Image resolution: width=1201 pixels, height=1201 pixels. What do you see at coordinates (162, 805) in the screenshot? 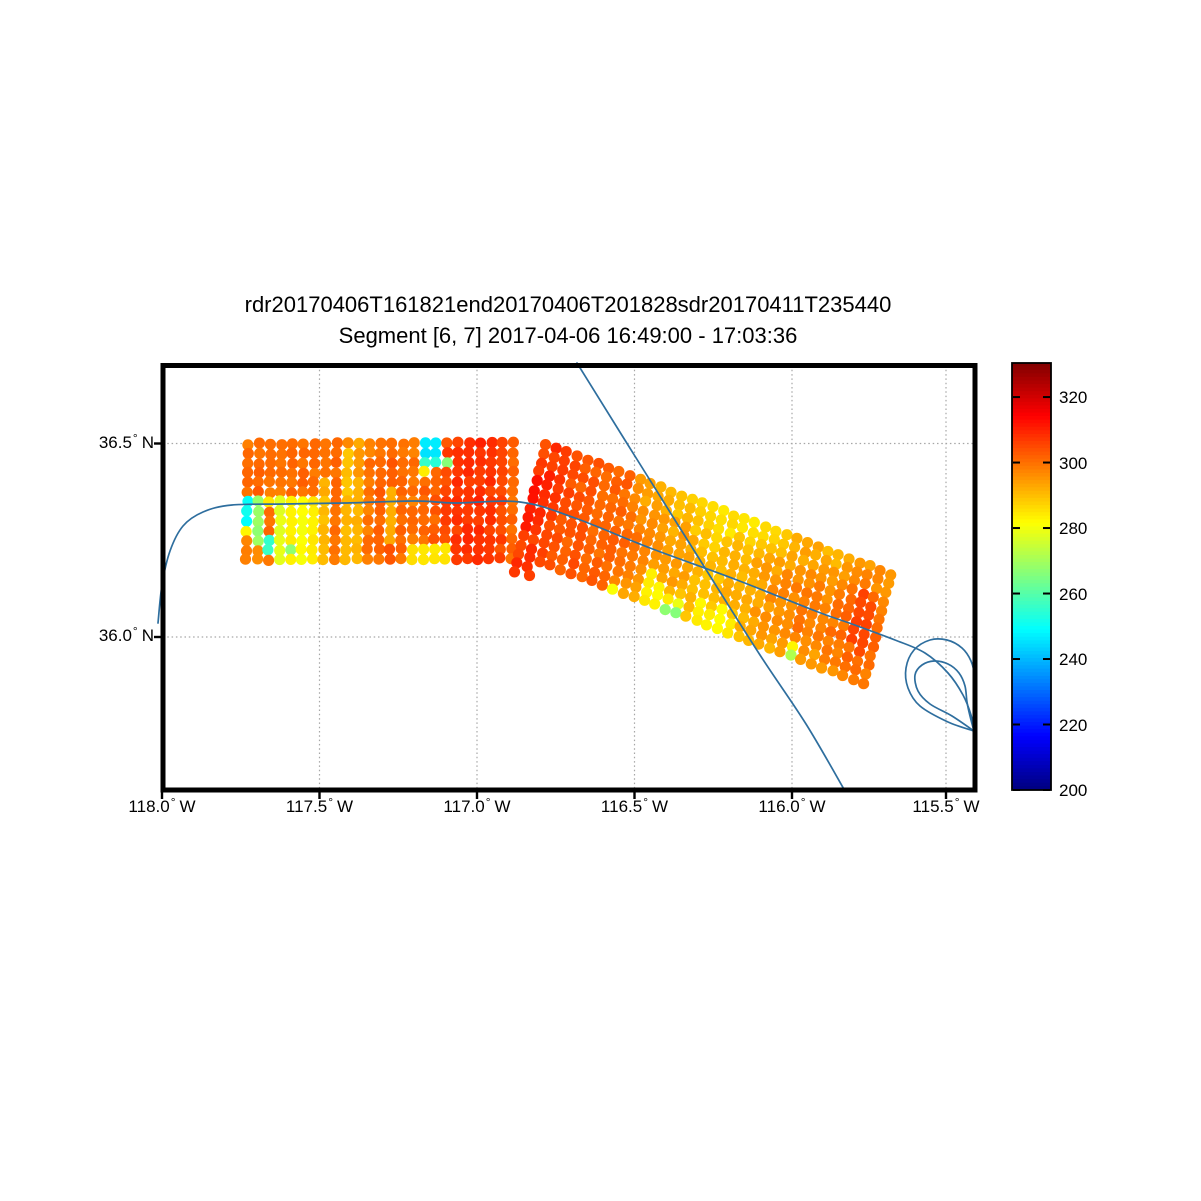
I see `x-tick-label: 118.0° W` at bounding box center [162, 805].